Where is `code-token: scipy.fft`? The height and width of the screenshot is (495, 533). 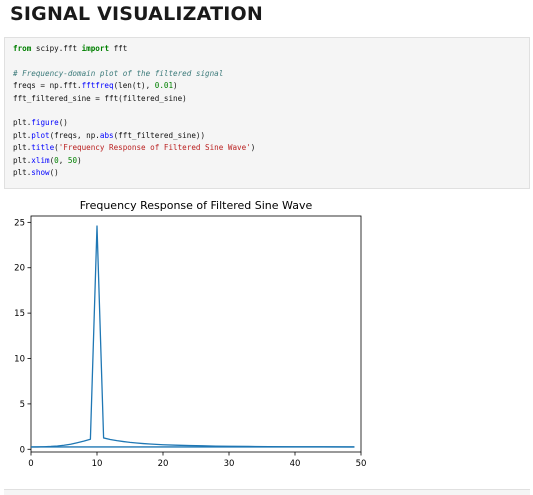 code-token: scipy.fft is located at coordinates (56, 48).